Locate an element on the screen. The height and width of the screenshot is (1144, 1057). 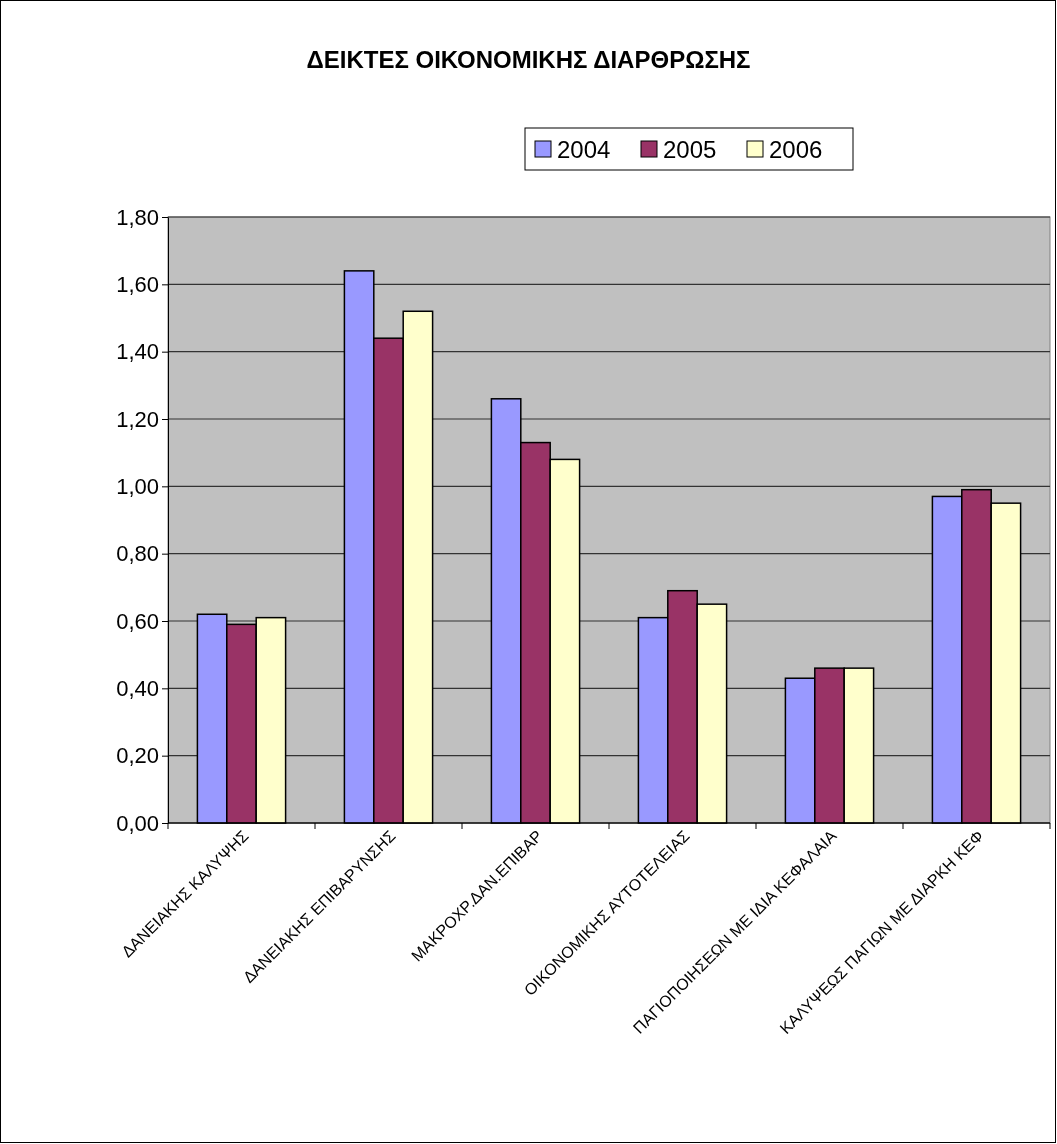
y-tick-label: 1,40 is located at coordinates (137, 352).